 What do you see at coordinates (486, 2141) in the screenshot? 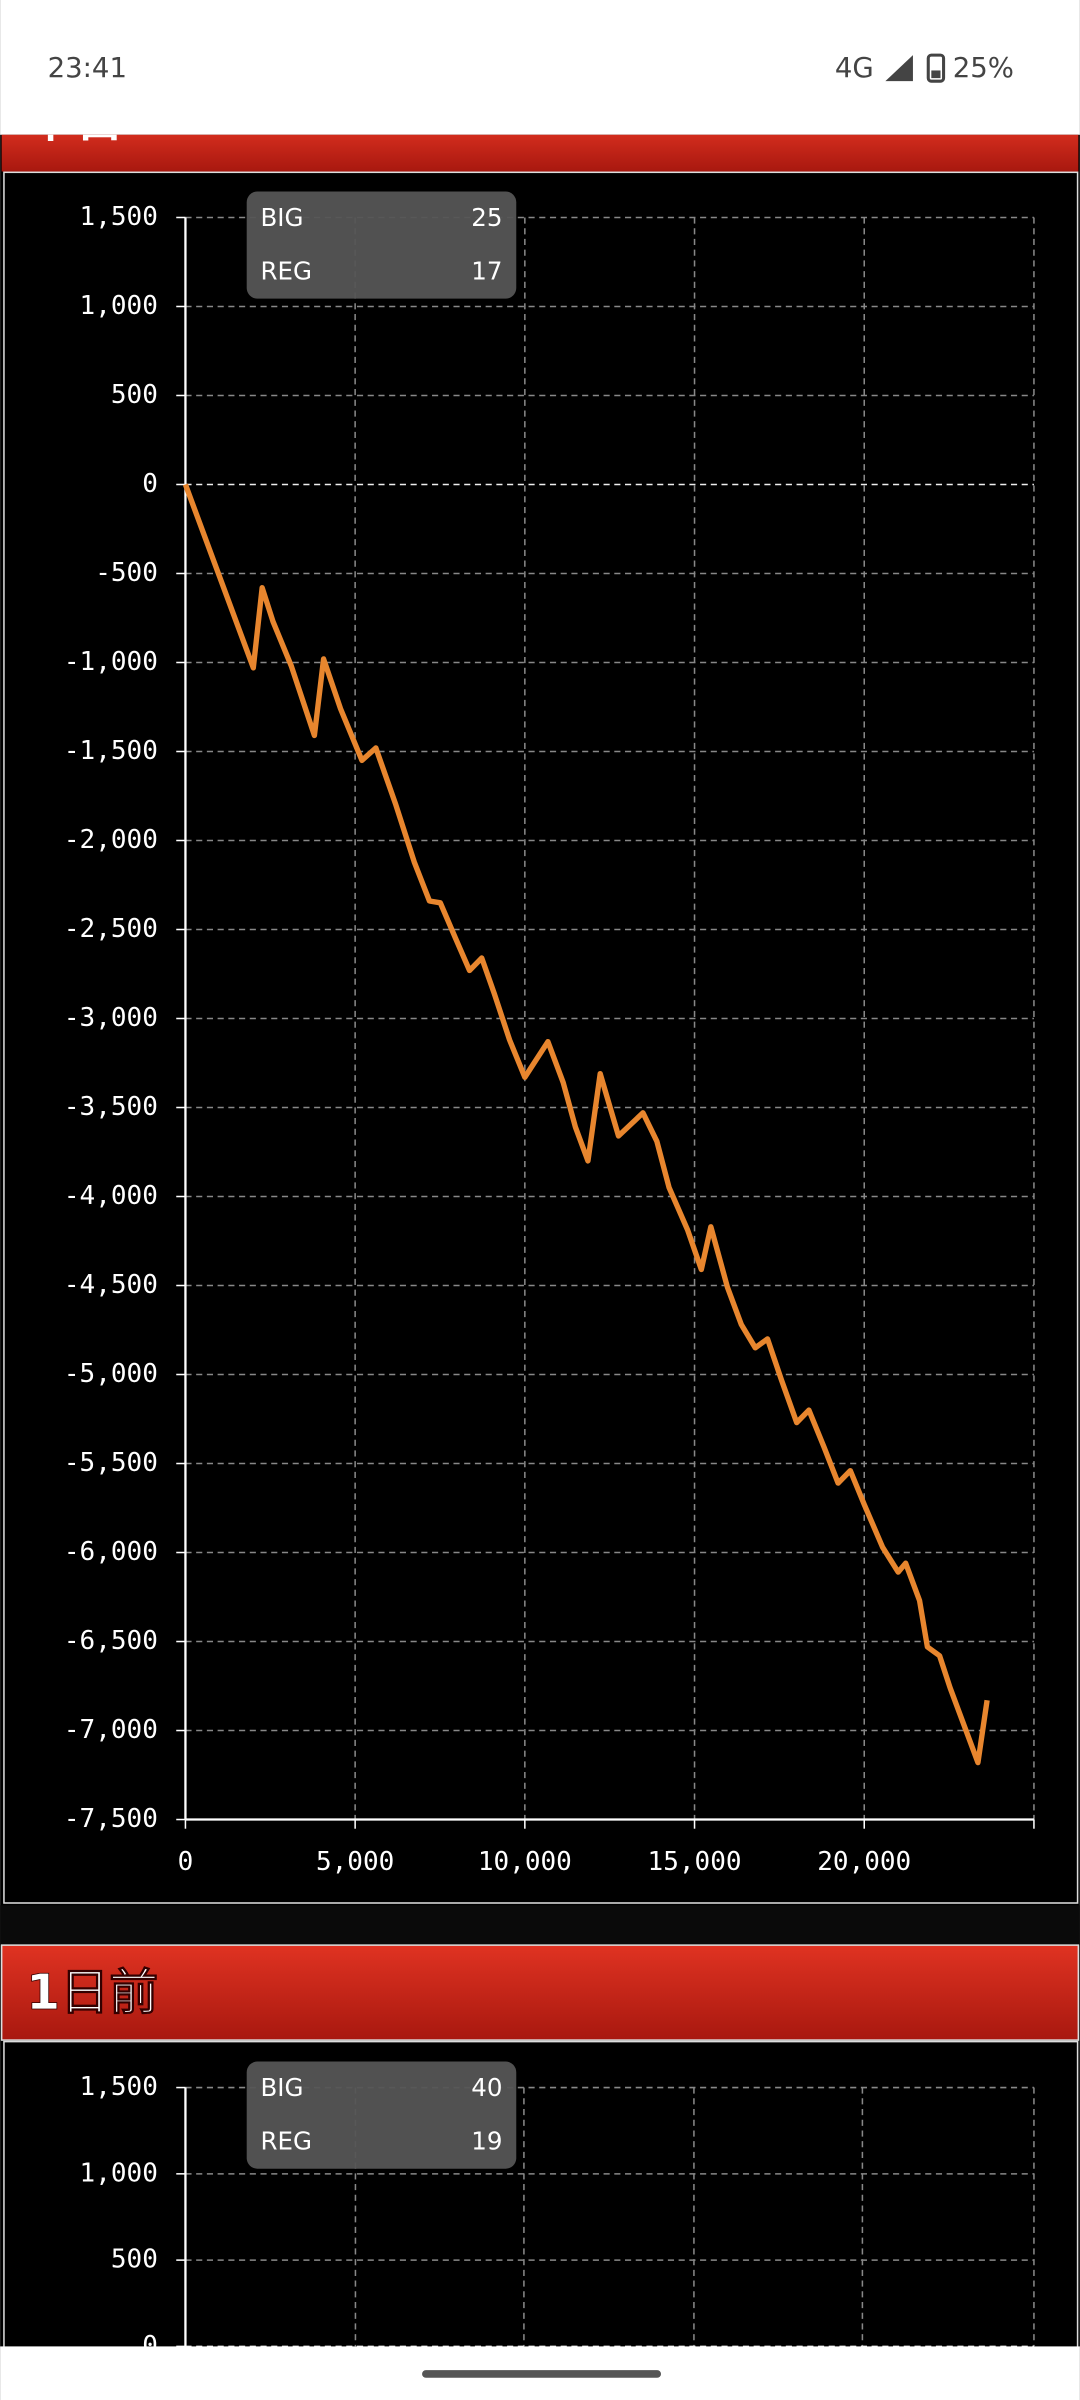
I see `counter-value: 19` at bounding box center [486, 2141].